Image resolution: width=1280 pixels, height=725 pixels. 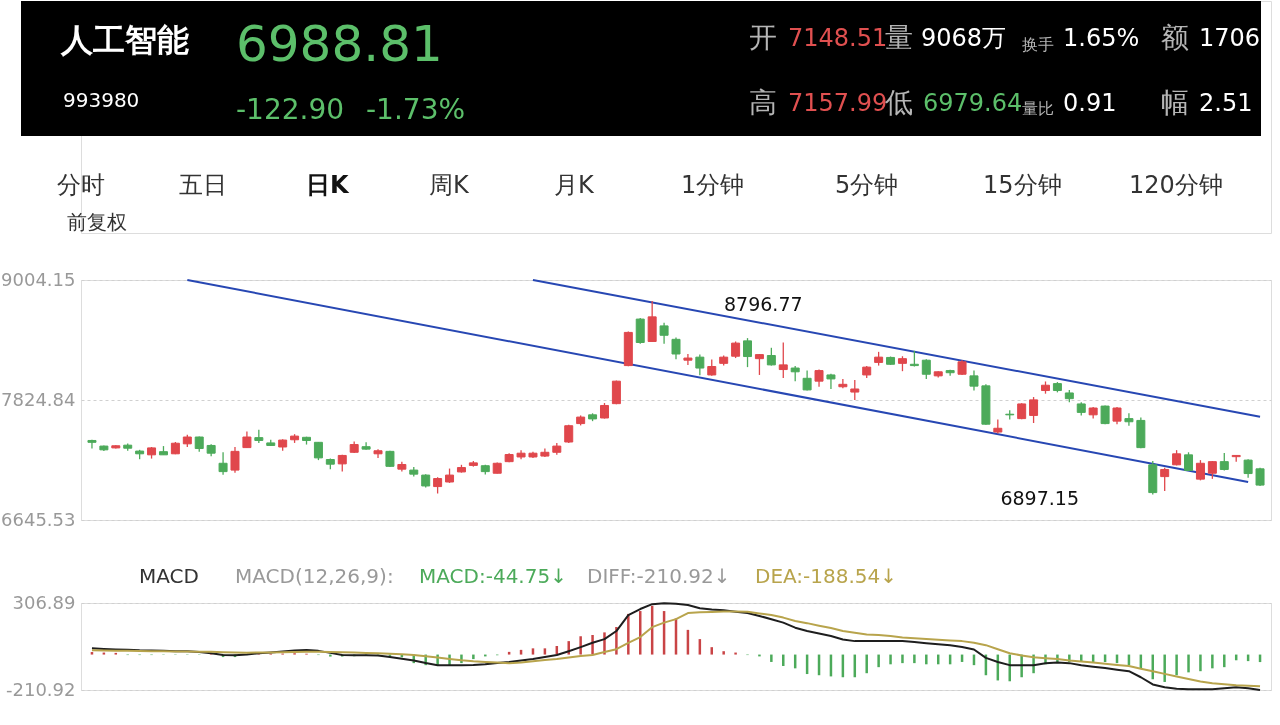 I want to click on text: 低, so click(x=899, y=102).